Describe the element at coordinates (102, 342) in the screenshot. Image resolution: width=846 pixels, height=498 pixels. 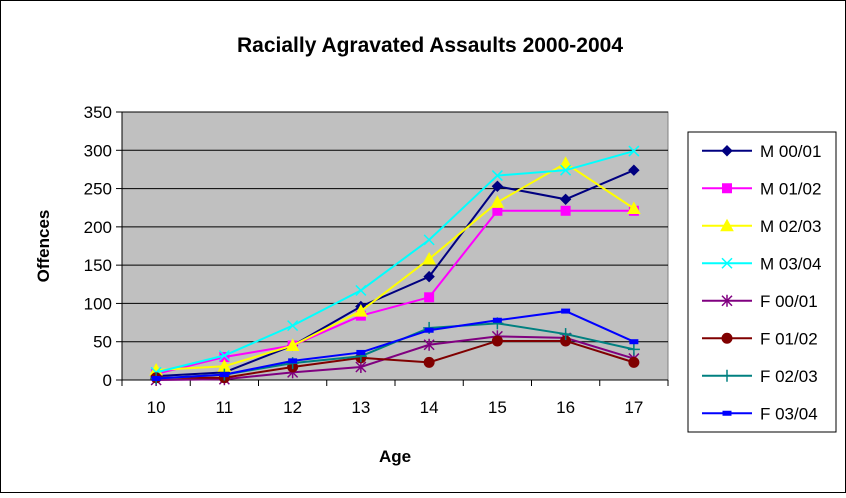
I see `y-tick-label: 50` at that location.